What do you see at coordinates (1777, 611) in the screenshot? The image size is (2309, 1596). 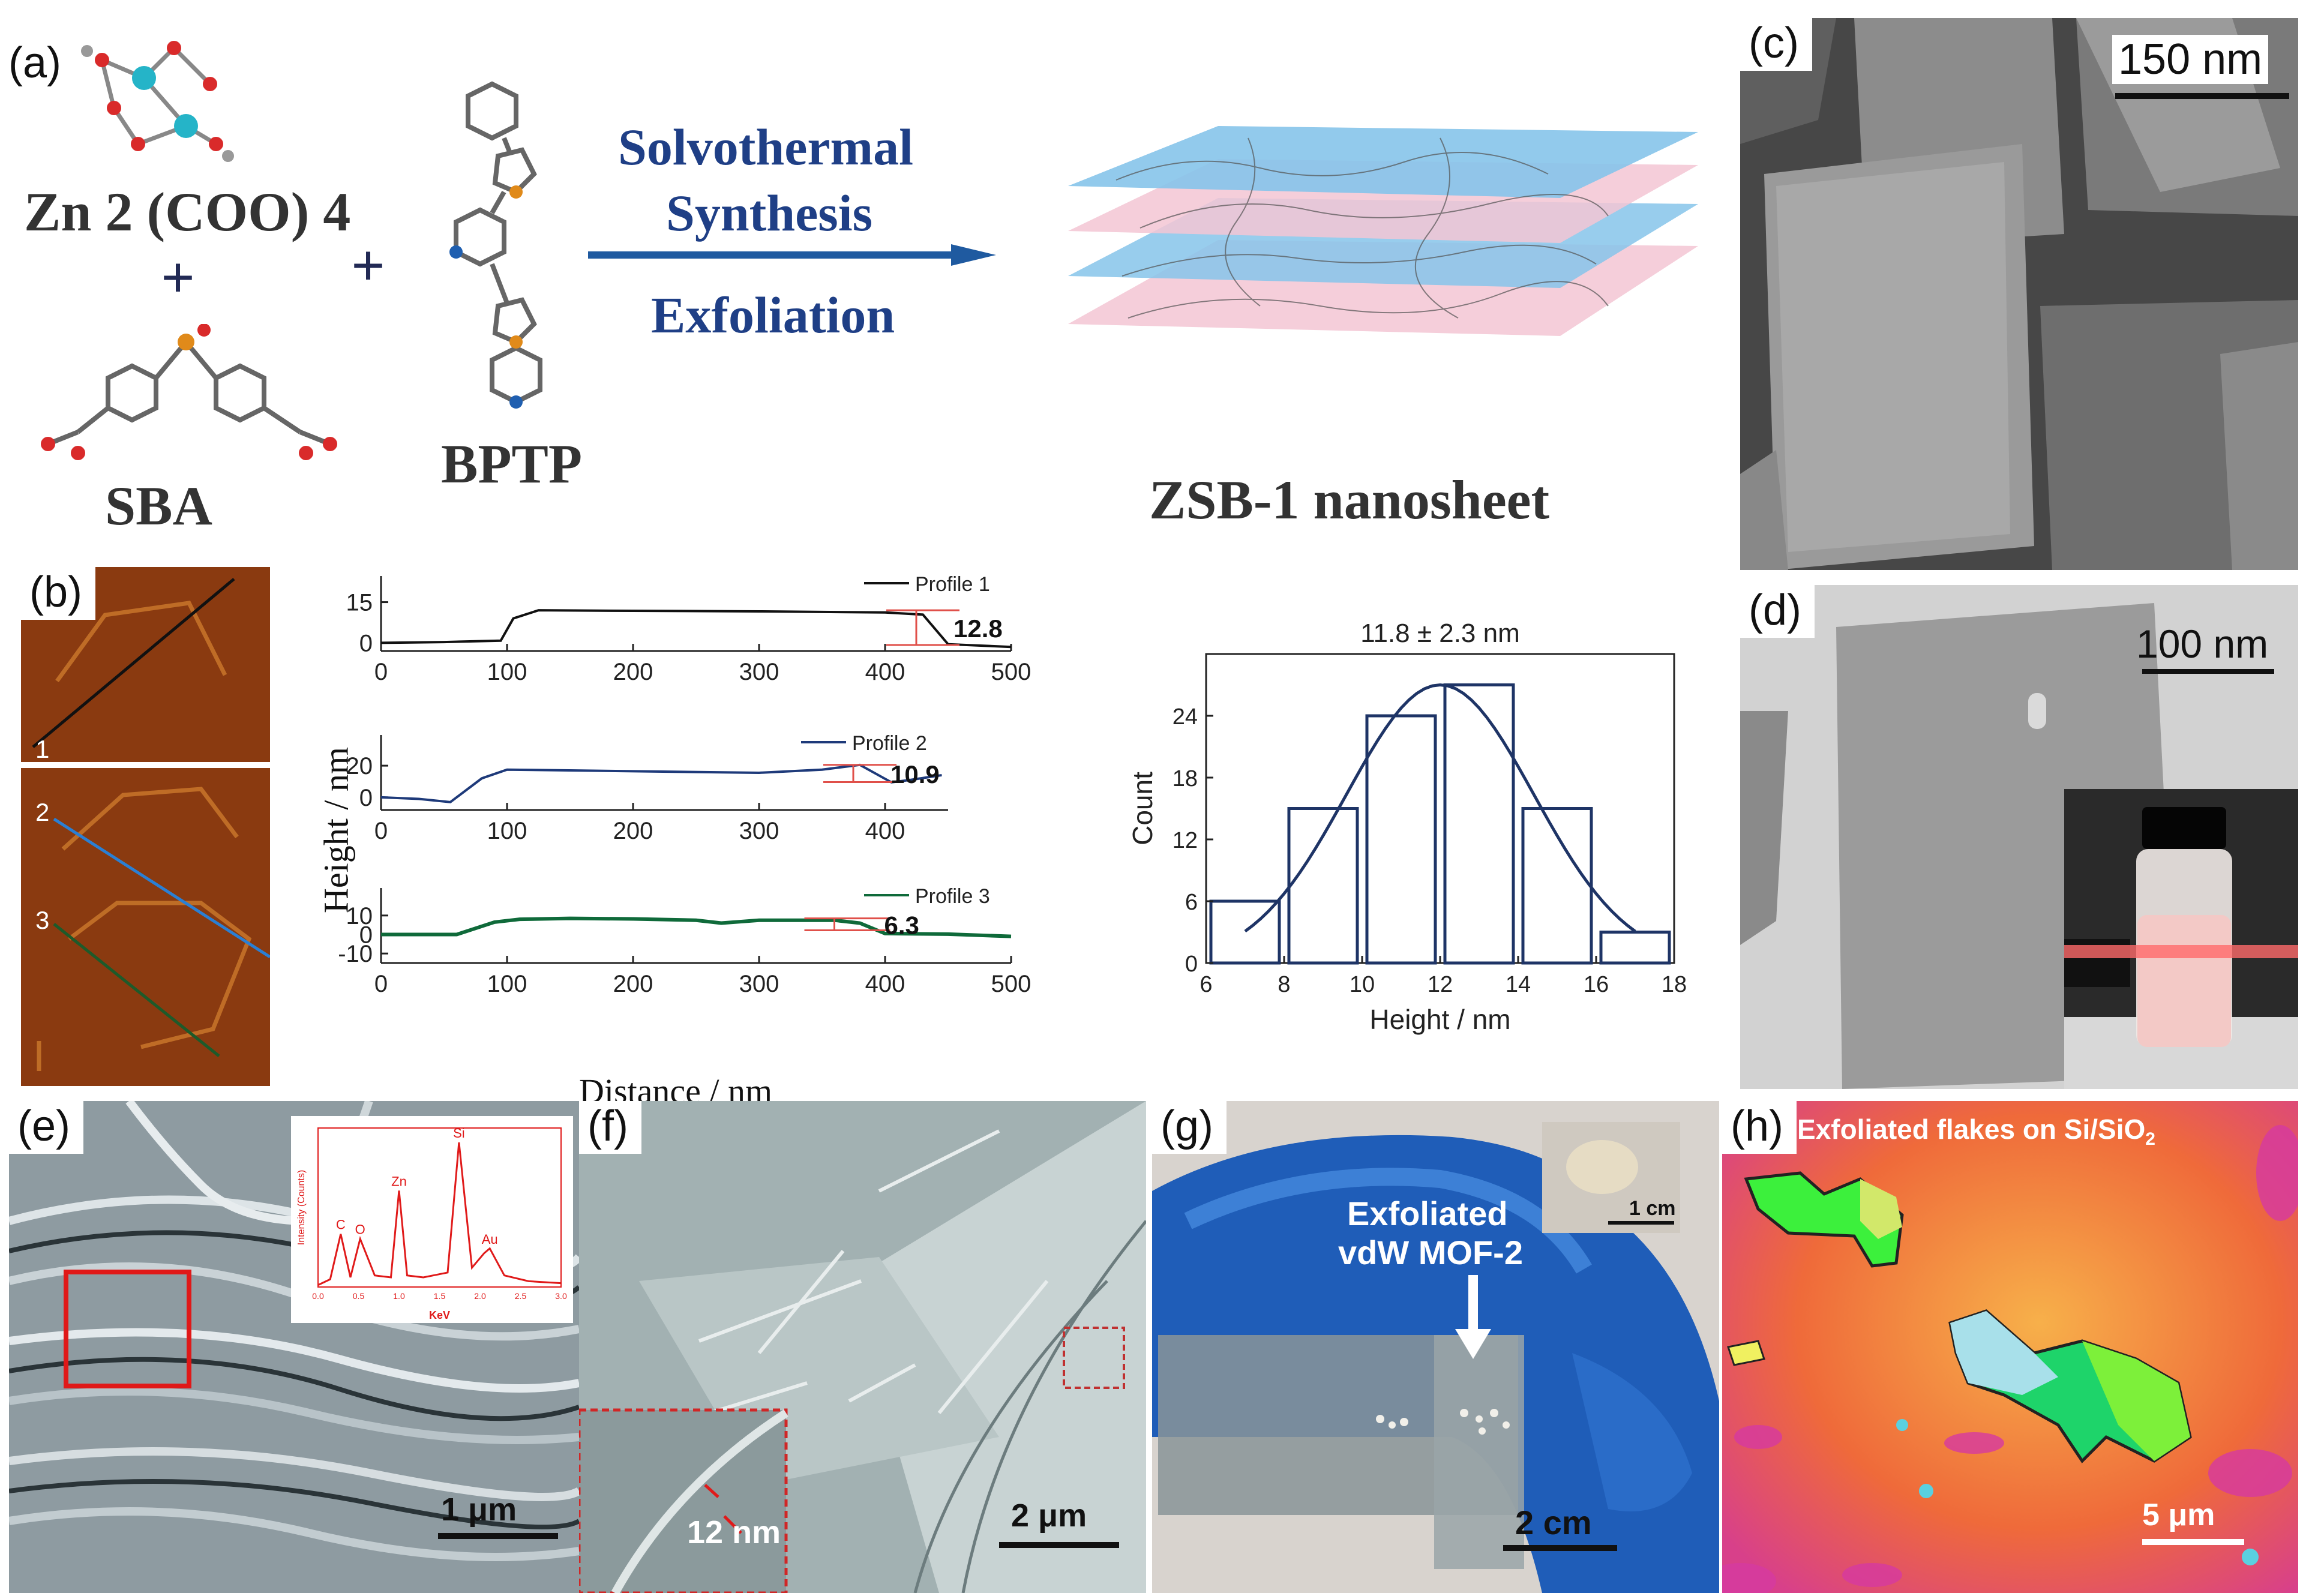 I see `panel-d-label: (d)` at bounding box center [1777, 611].